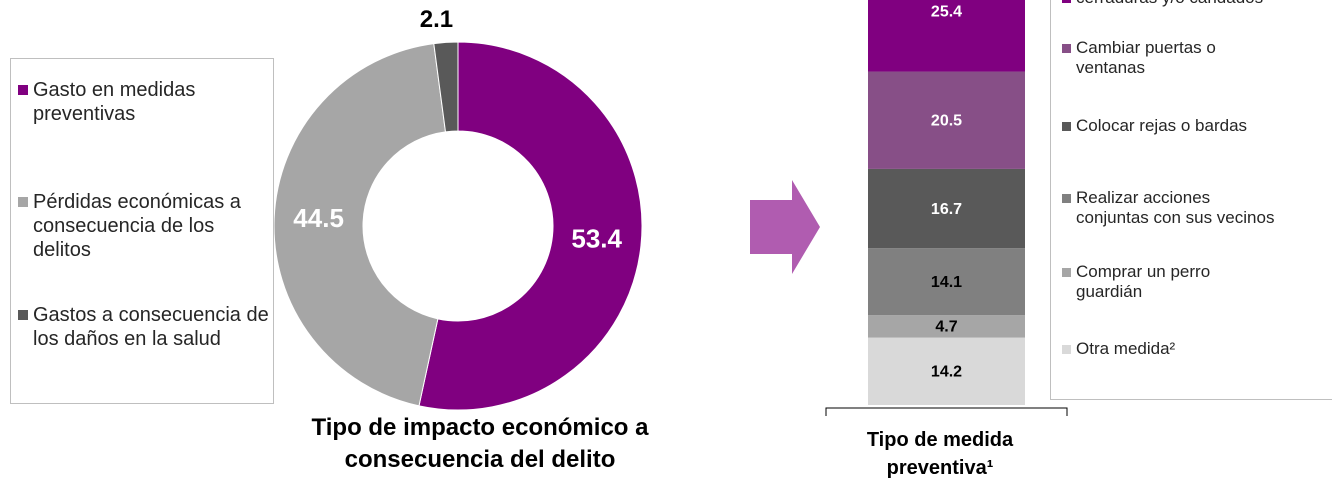 The image size is (1332, 483). I want to click on legend-label: Colocar rejas o bardas, so click(1162, 125).